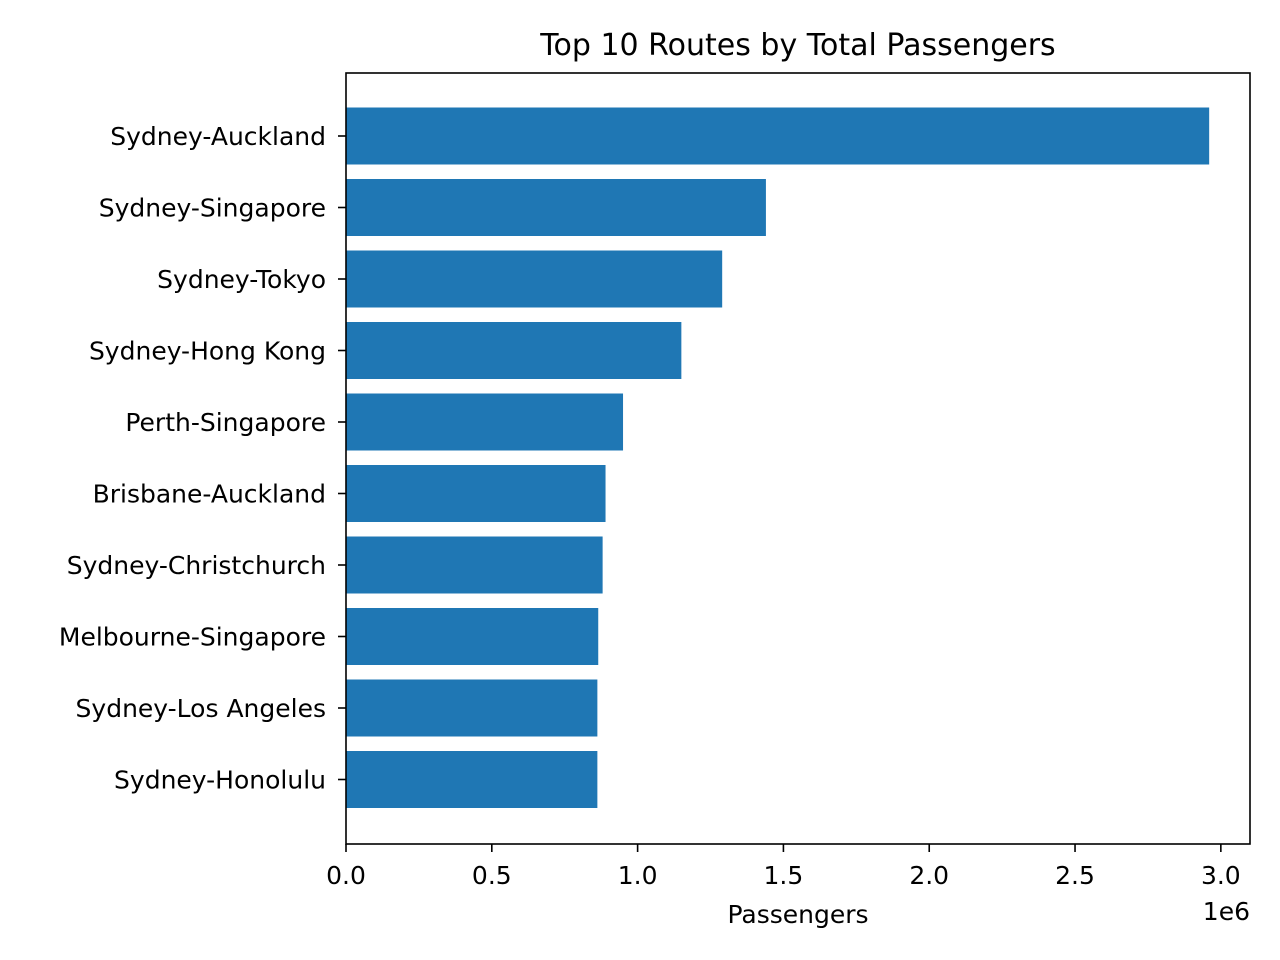 The width and height of the screenshot is (1280, 960). Describe the element at coordinates (476, 493) in the screenshot. I see `bar-brisbane-auckland` at that location.